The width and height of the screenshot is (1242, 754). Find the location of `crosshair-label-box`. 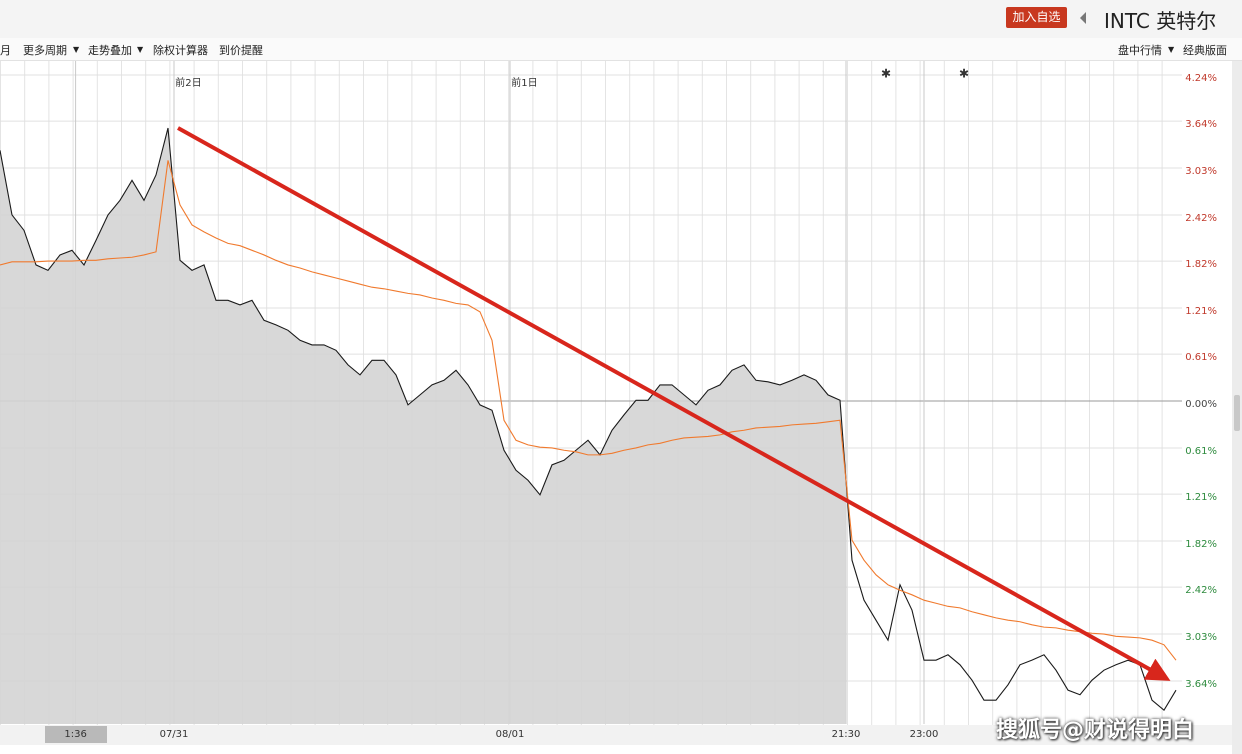

crosshair-label-box is located at coordinates (76, 734).